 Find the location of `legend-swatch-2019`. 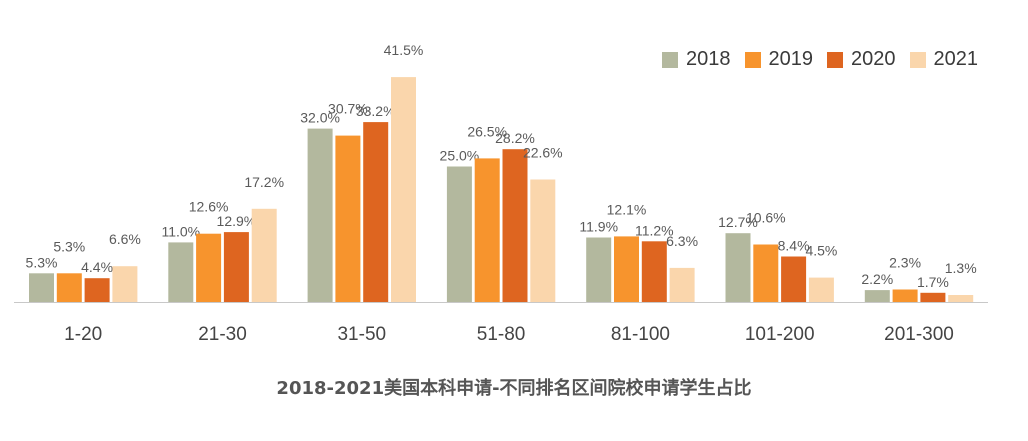

legend-swatch-2019 is located at coordinates (752, 59).